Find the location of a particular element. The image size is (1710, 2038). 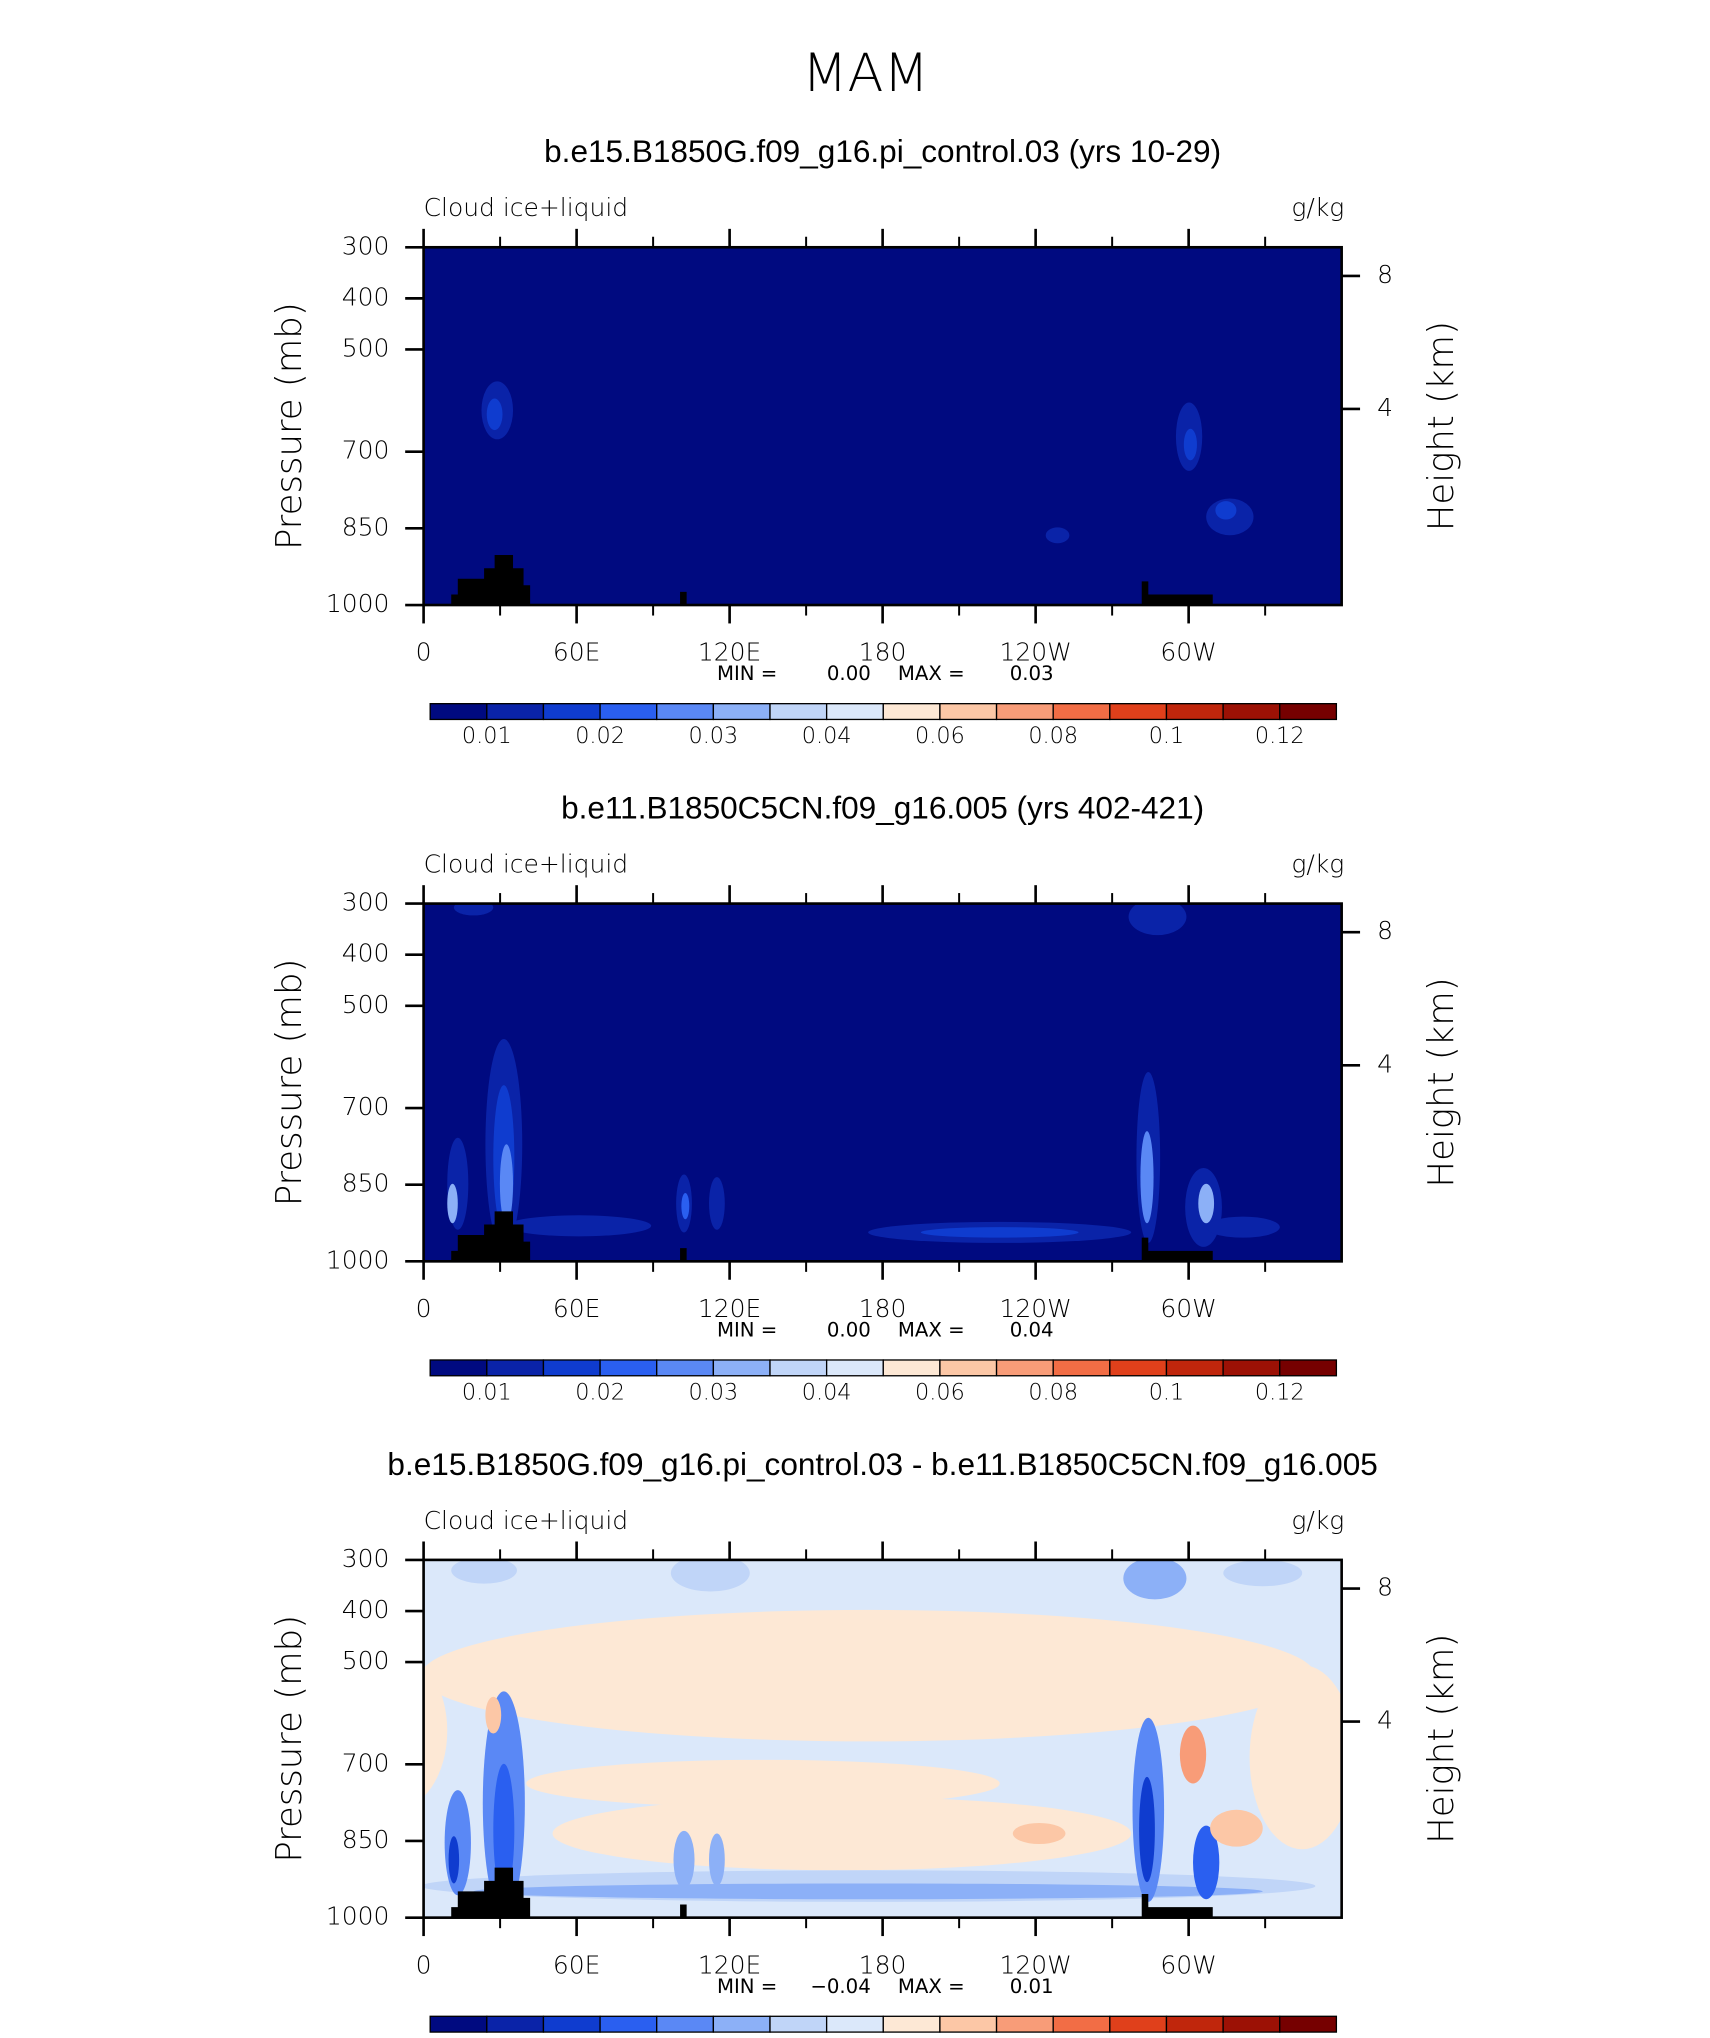

max-value: 0.03 is located at coordinates (1032, 673).